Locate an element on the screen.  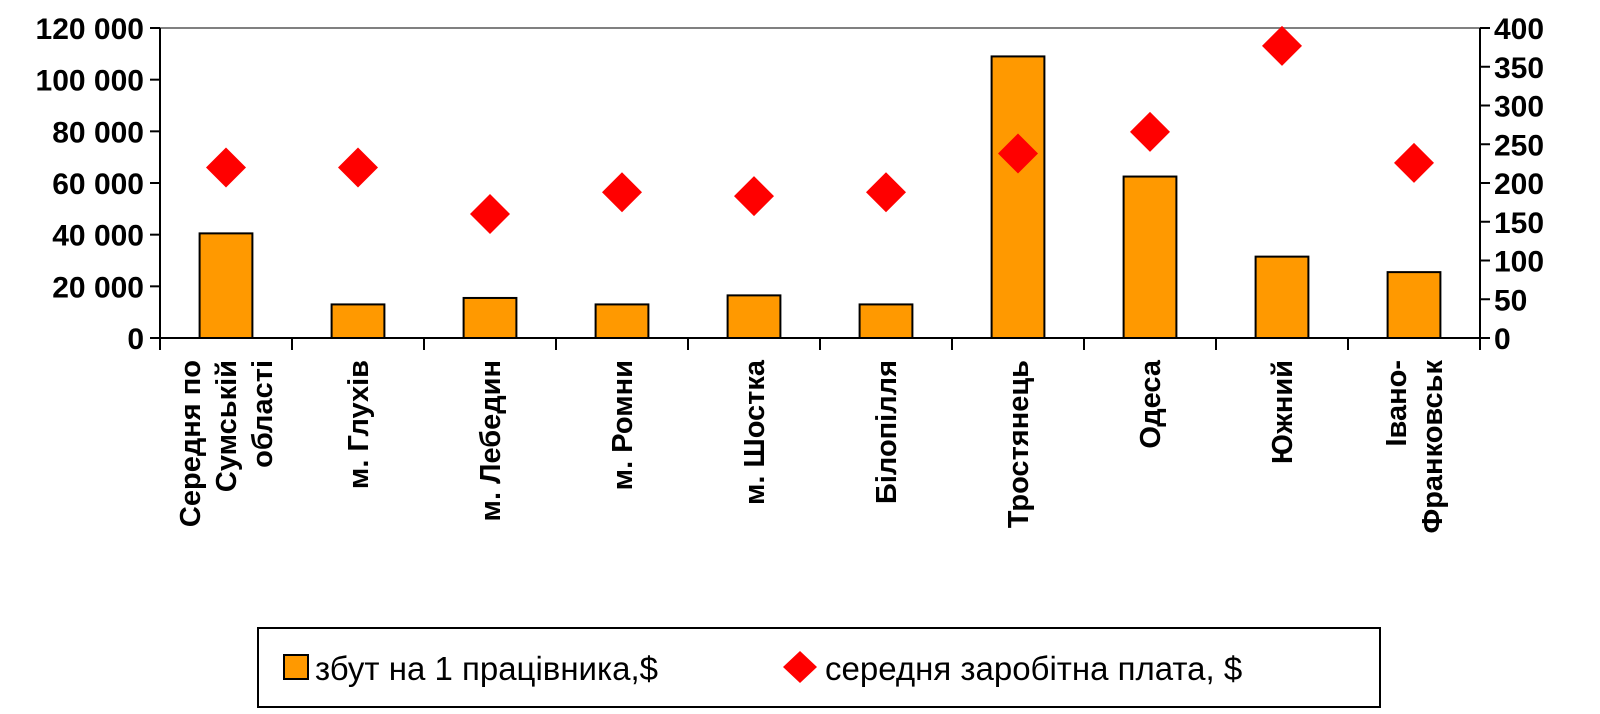
right-tick-label: 300 is located at coordinates (1519, 107).